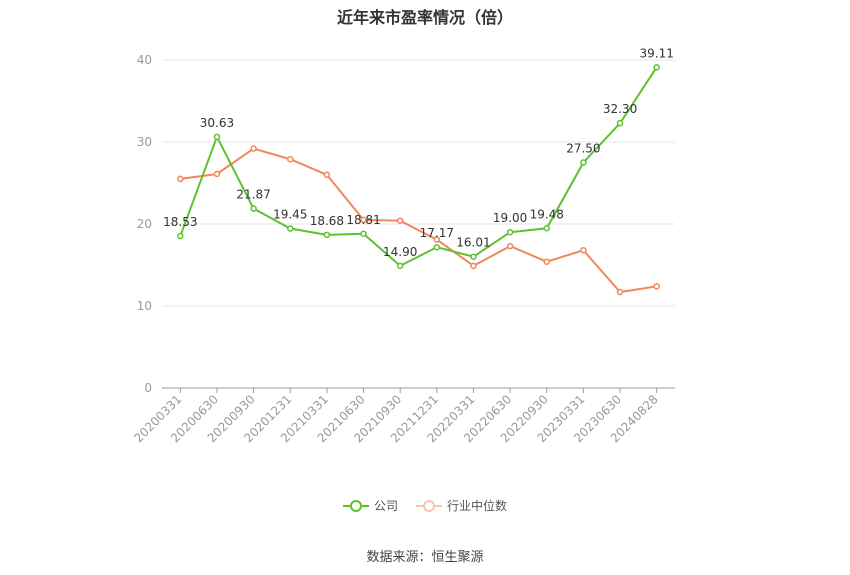  Describe the element at coordinates (473, 243) in the screenshot. I see `data-label: 16.01` at that location.